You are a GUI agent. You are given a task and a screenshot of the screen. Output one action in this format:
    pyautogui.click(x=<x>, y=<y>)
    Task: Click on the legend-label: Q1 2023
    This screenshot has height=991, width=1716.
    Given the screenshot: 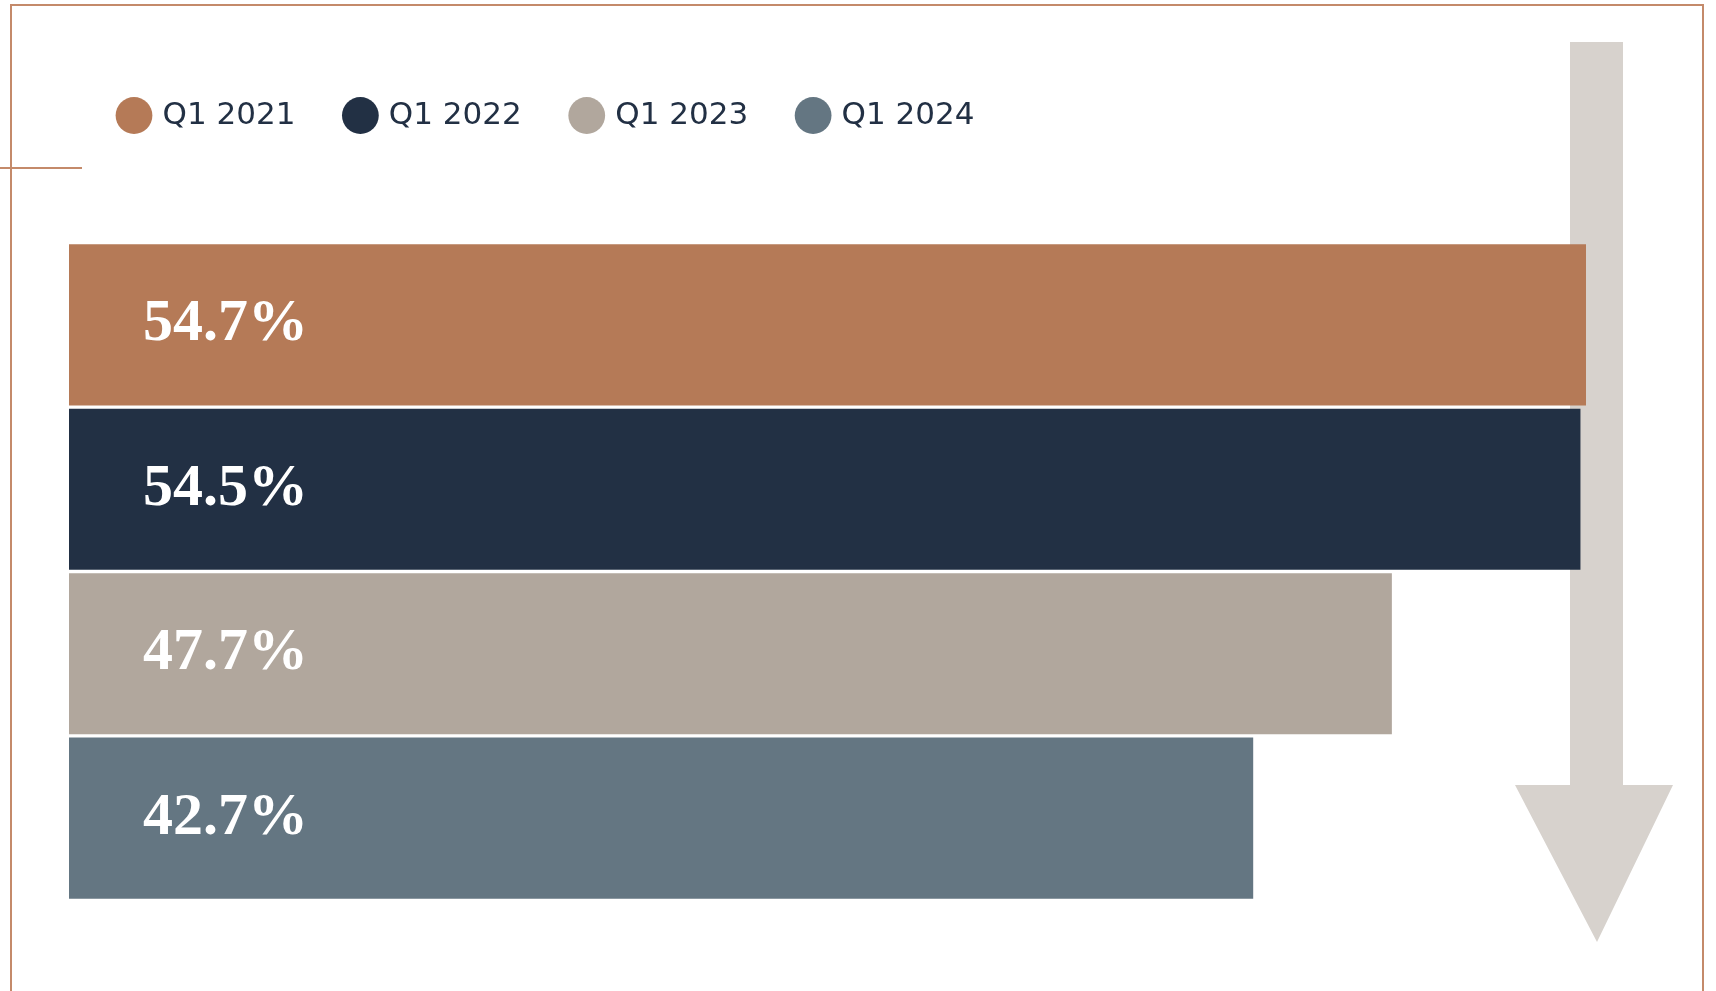 What is the action you would take?
    pyautogui.click(x=682, y=112)
    